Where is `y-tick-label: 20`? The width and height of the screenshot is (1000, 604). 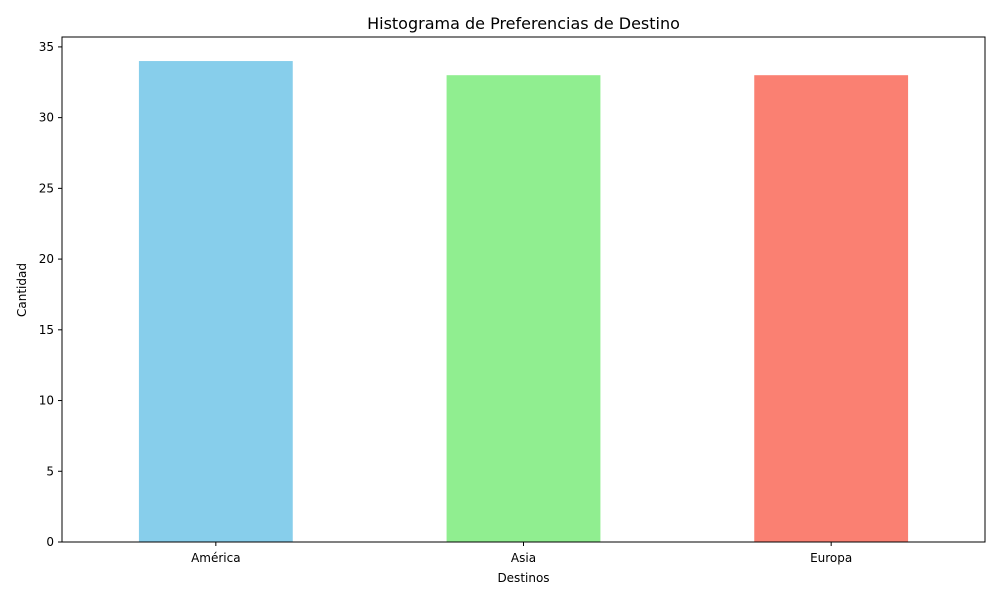 y-tick-label: 20 is located at coordinates (46, 259).